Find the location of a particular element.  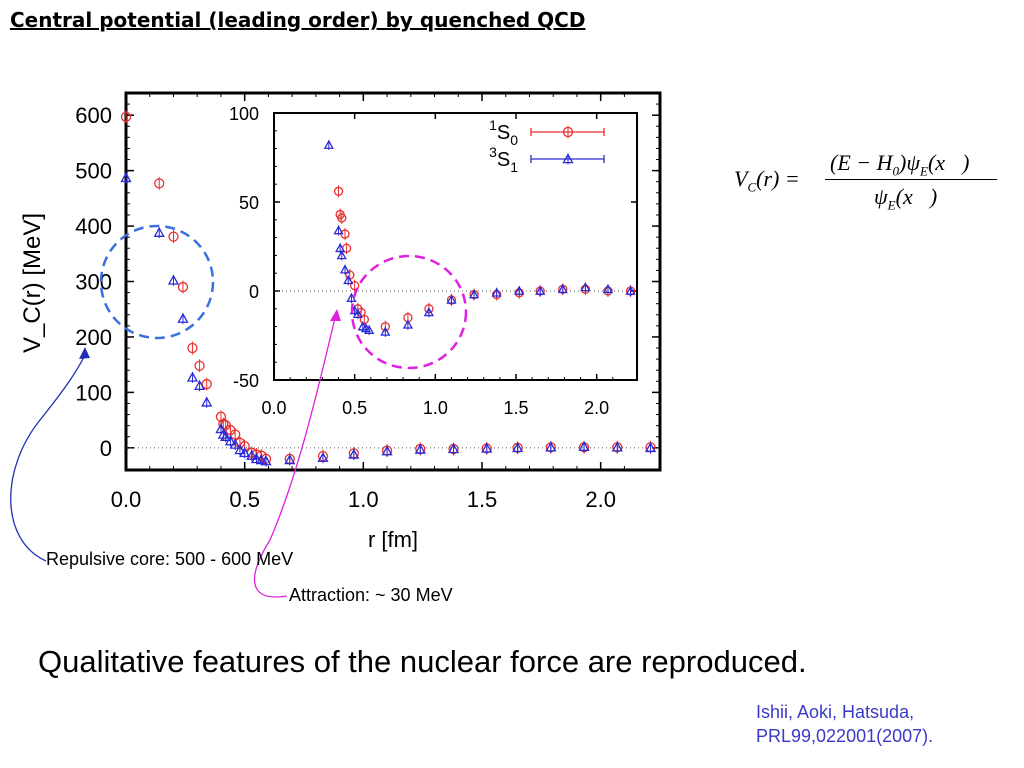

inset-plot-frame is located at coordinates (455, 246).